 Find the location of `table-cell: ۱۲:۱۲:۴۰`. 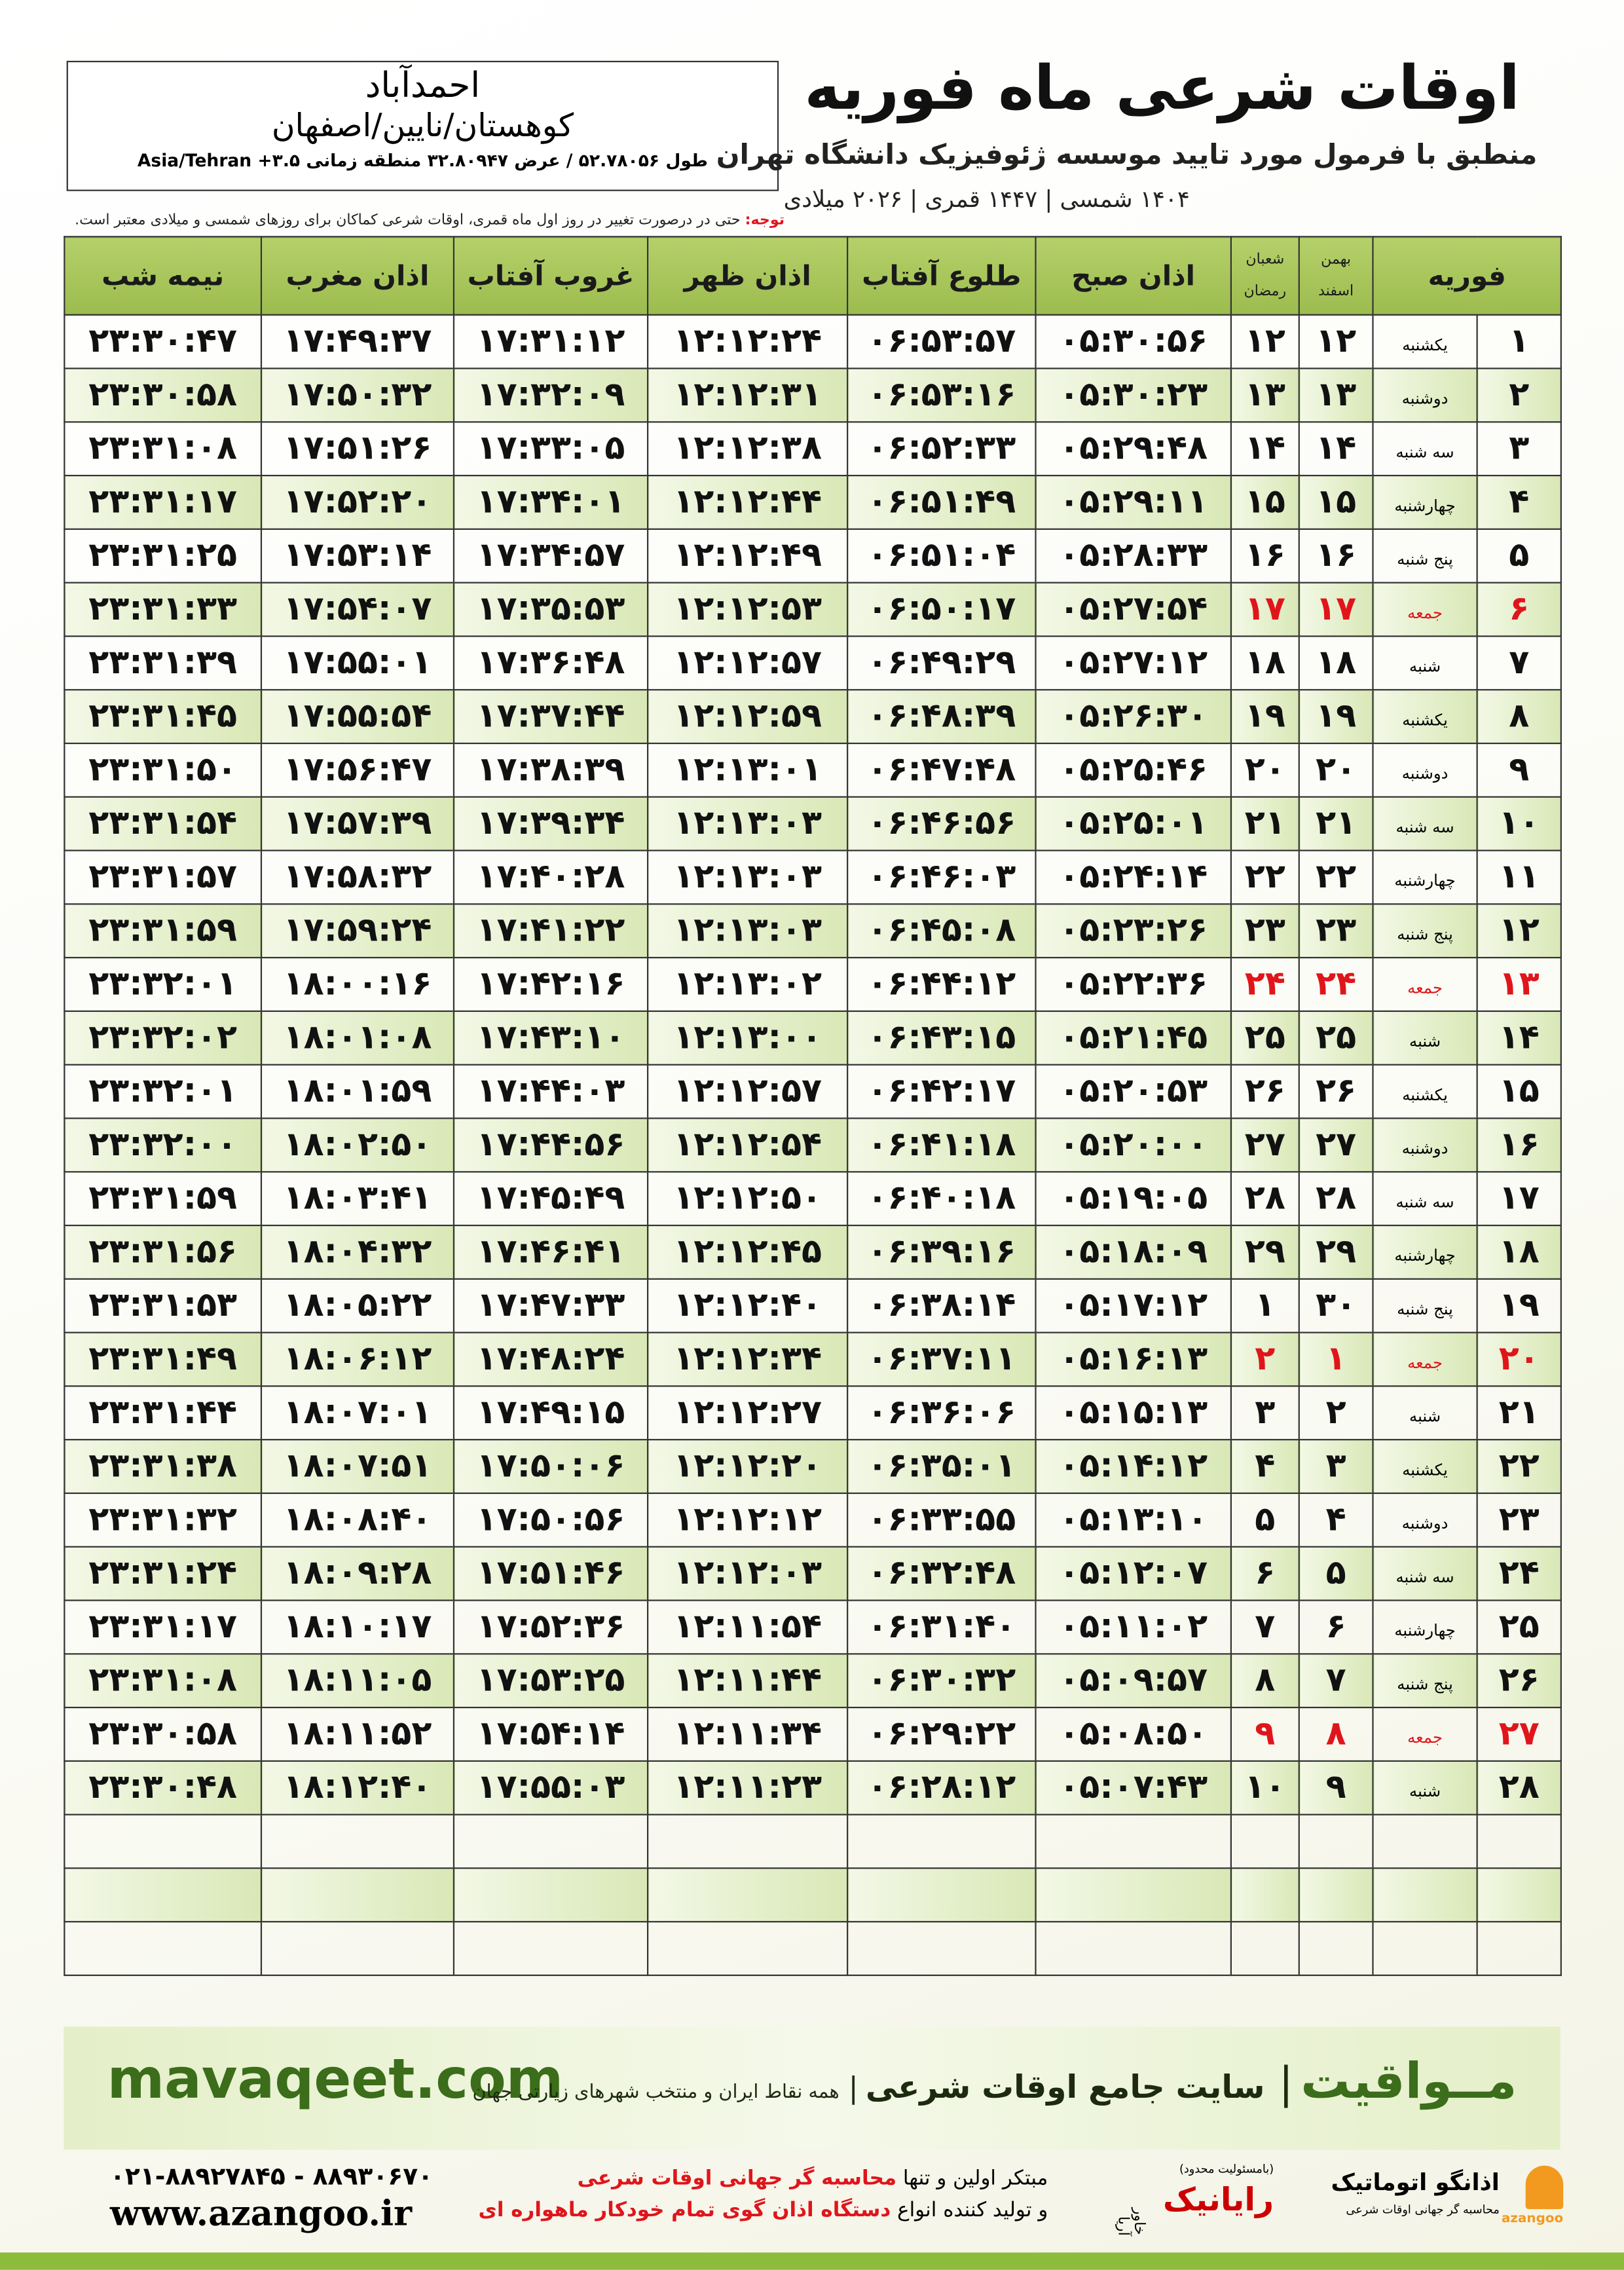

table-cell: ۱۲:۱۲:۴۰ is located at coordinates (748, 1305).